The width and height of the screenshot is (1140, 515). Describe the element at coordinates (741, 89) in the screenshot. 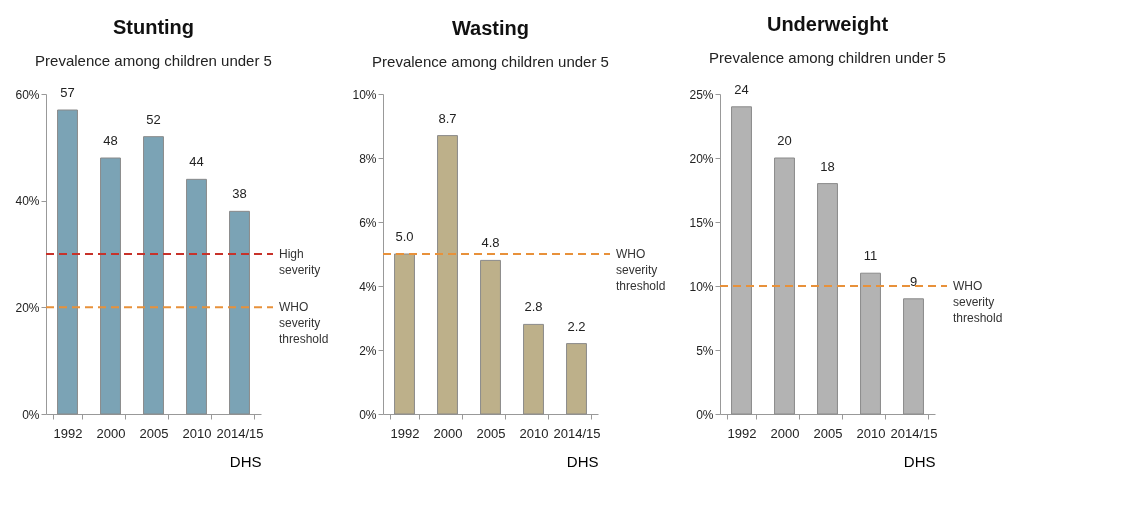

I see `data-label: 24` at that location.